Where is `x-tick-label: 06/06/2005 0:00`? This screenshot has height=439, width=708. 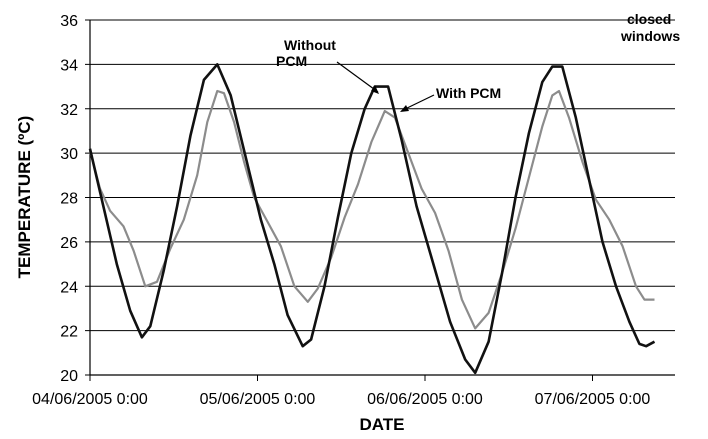
x-tick-label: 06/06/2005 0:00 is located at coordinates (425, 399).